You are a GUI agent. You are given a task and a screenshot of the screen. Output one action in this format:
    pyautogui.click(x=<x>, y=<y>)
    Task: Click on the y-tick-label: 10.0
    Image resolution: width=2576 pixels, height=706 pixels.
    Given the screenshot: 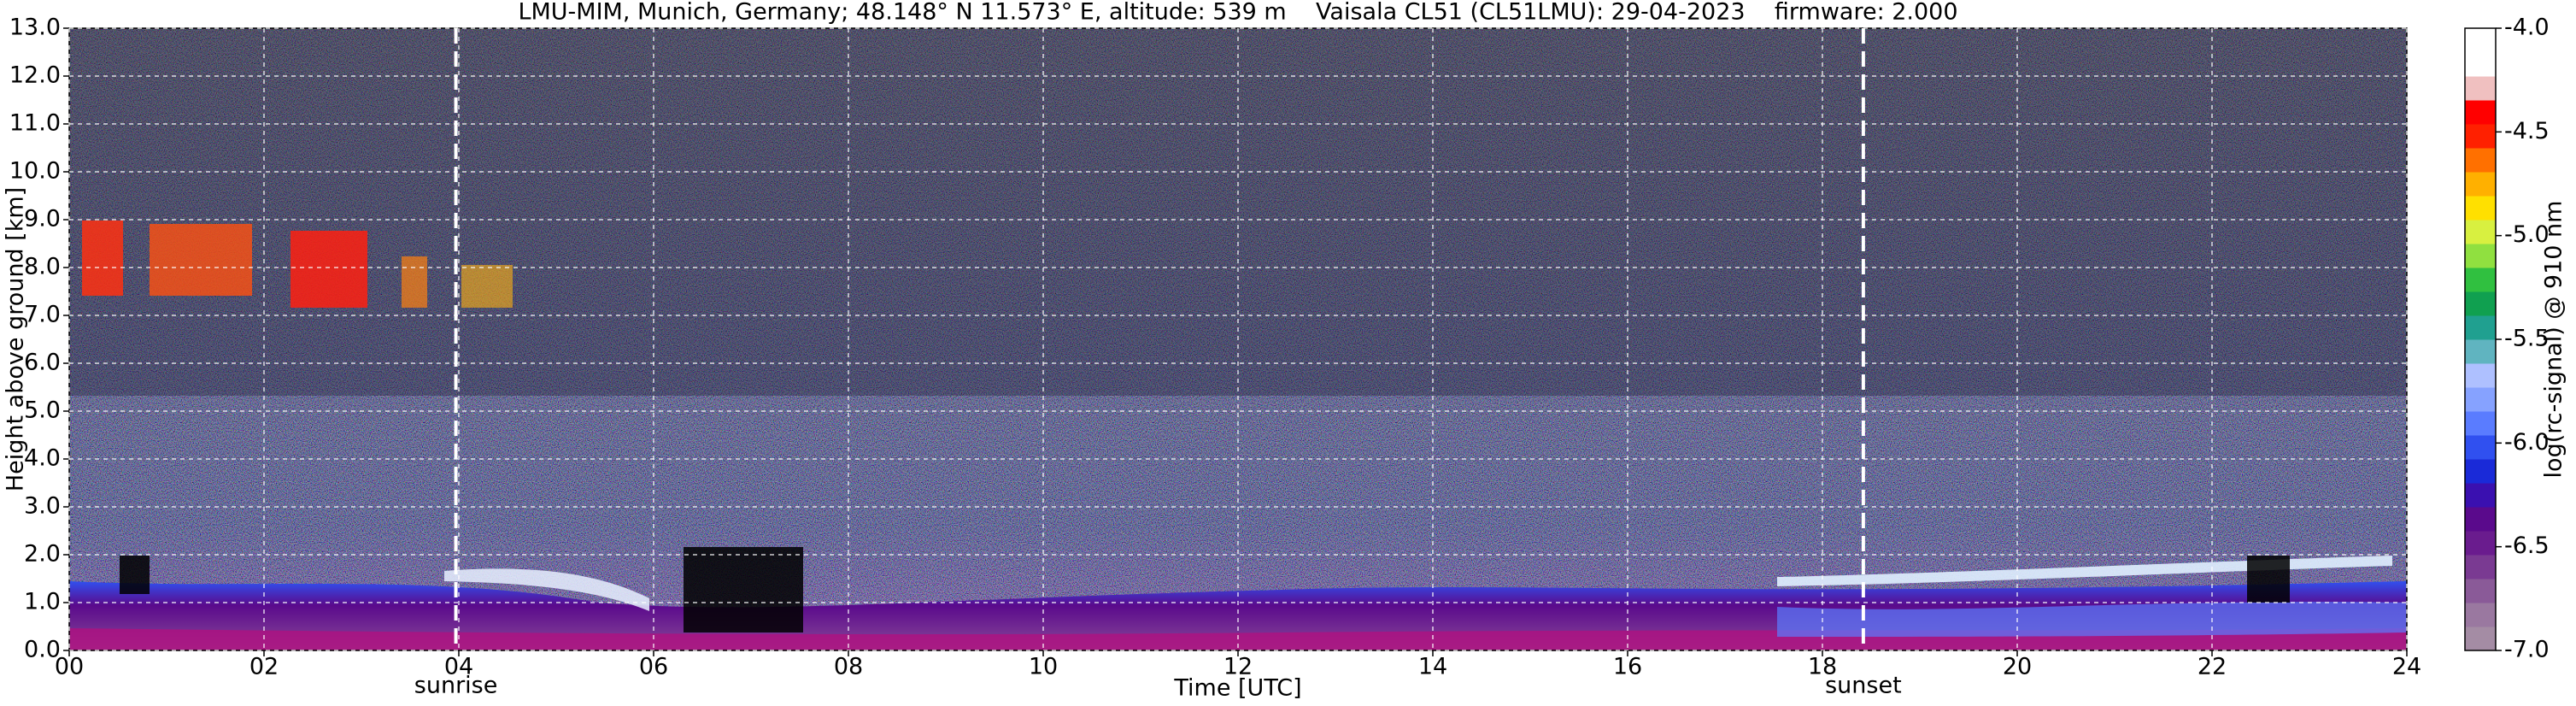 What is the action you would take?
    pyautogui.click(x=35, y=171)
    